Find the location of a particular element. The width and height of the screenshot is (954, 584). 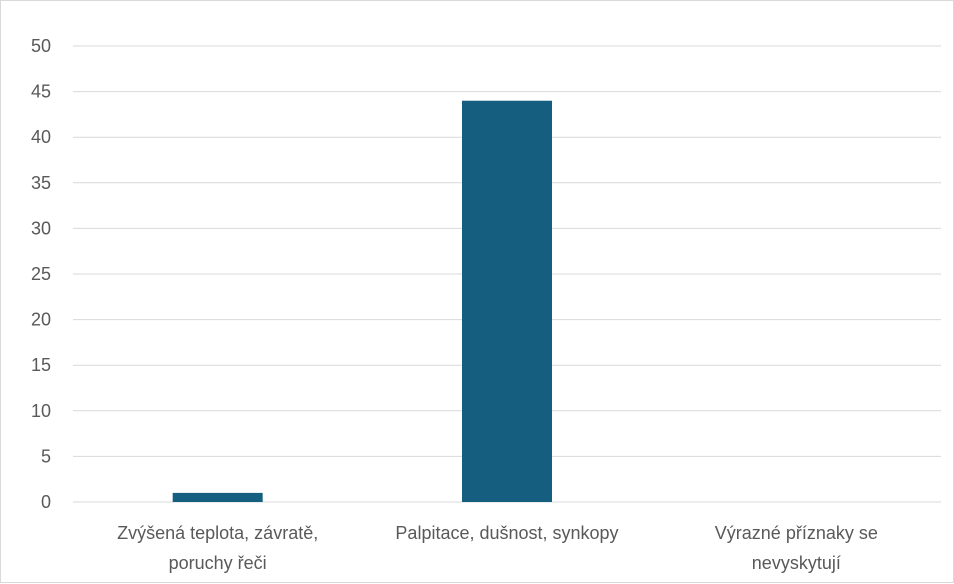

x-category-label: Palpitace, dušnost, synkopy is located at coordinates (506, 533).